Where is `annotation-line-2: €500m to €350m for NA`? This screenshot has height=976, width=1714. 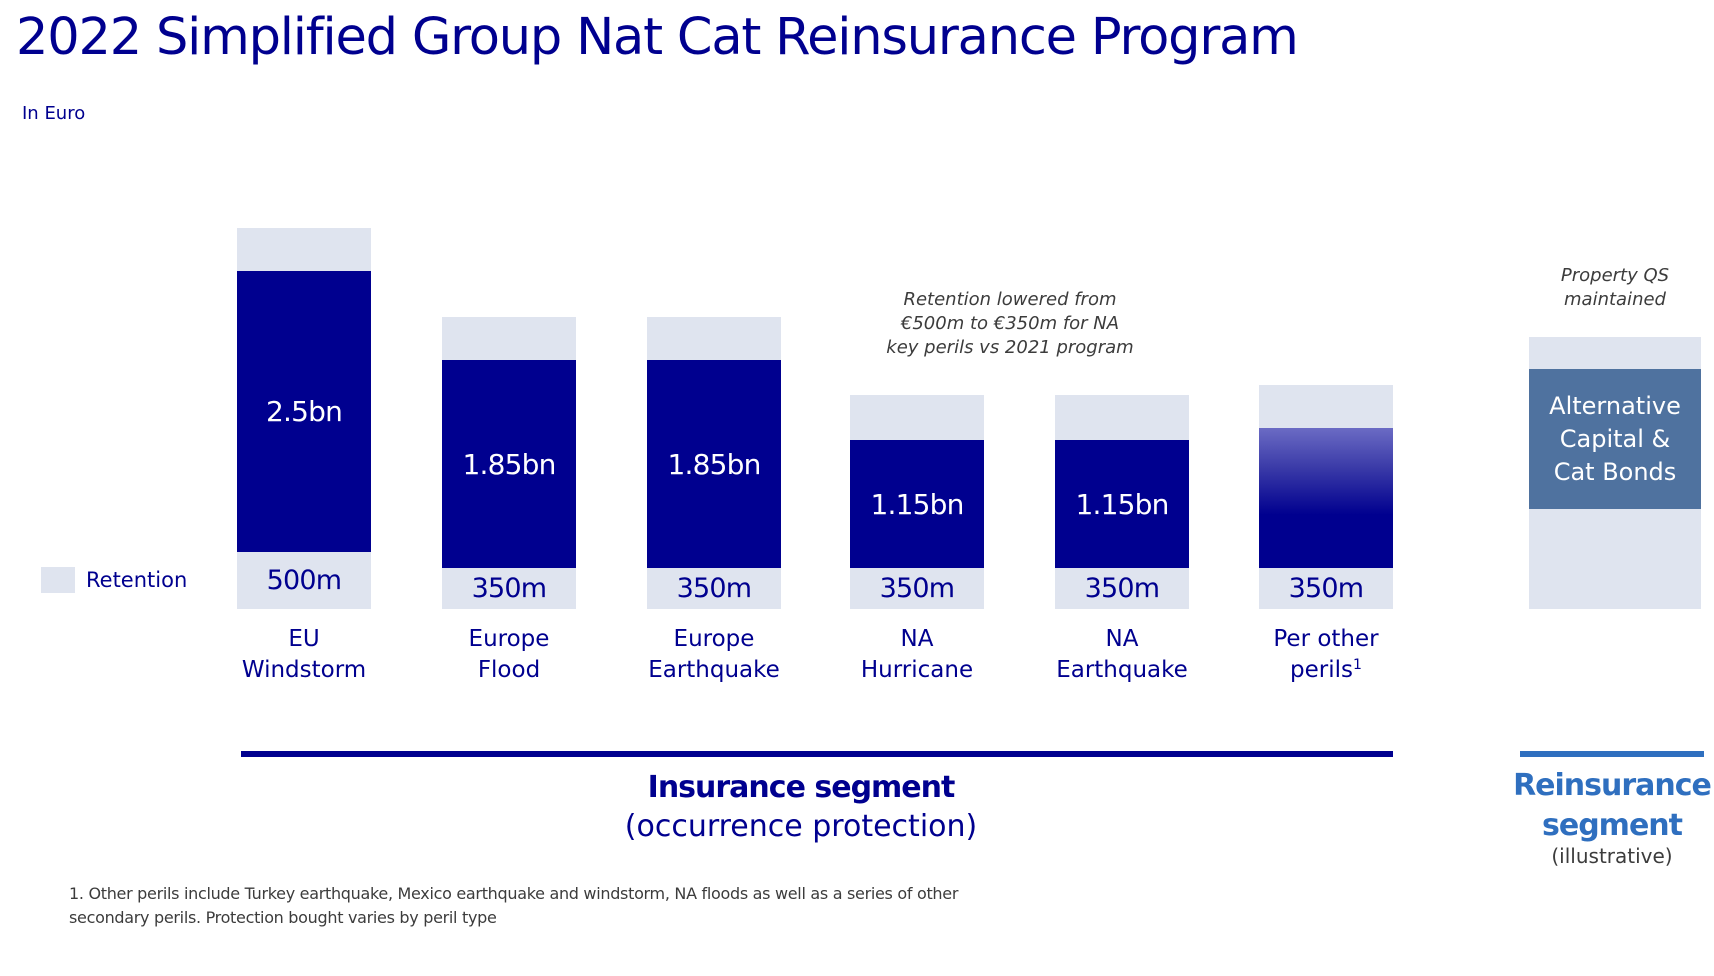
annotation-line-2: €500m to €350m for NA is located at coordinates (1010, 323).